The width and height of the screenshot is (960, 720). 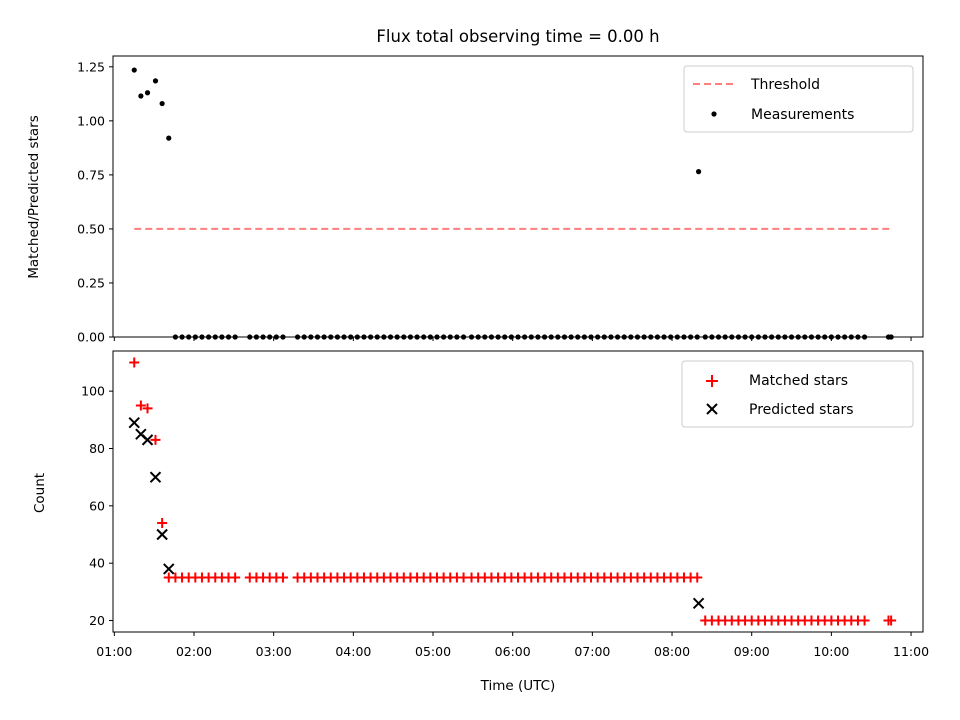 What do you see at coordinates (712, 381) in the screenshot?
I see `legend-matched-swatch` at bounding box center [712, 381].